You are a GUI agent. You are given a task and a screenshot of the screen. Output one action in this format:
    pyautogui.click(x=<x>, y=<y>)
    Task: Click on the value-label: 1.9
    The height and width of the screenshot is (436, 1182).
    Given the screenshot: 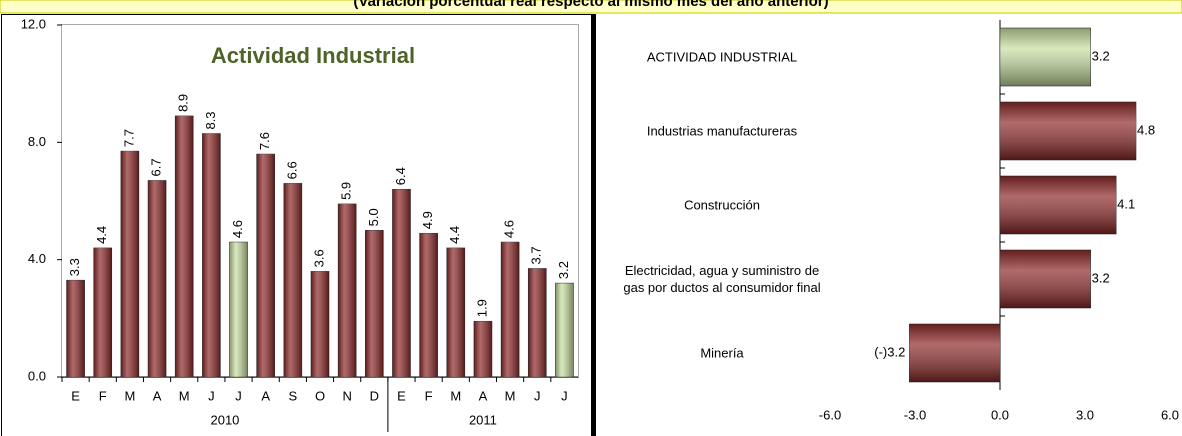 What is the action you would take?
    pyautogui.click(x=481, y=308)
    